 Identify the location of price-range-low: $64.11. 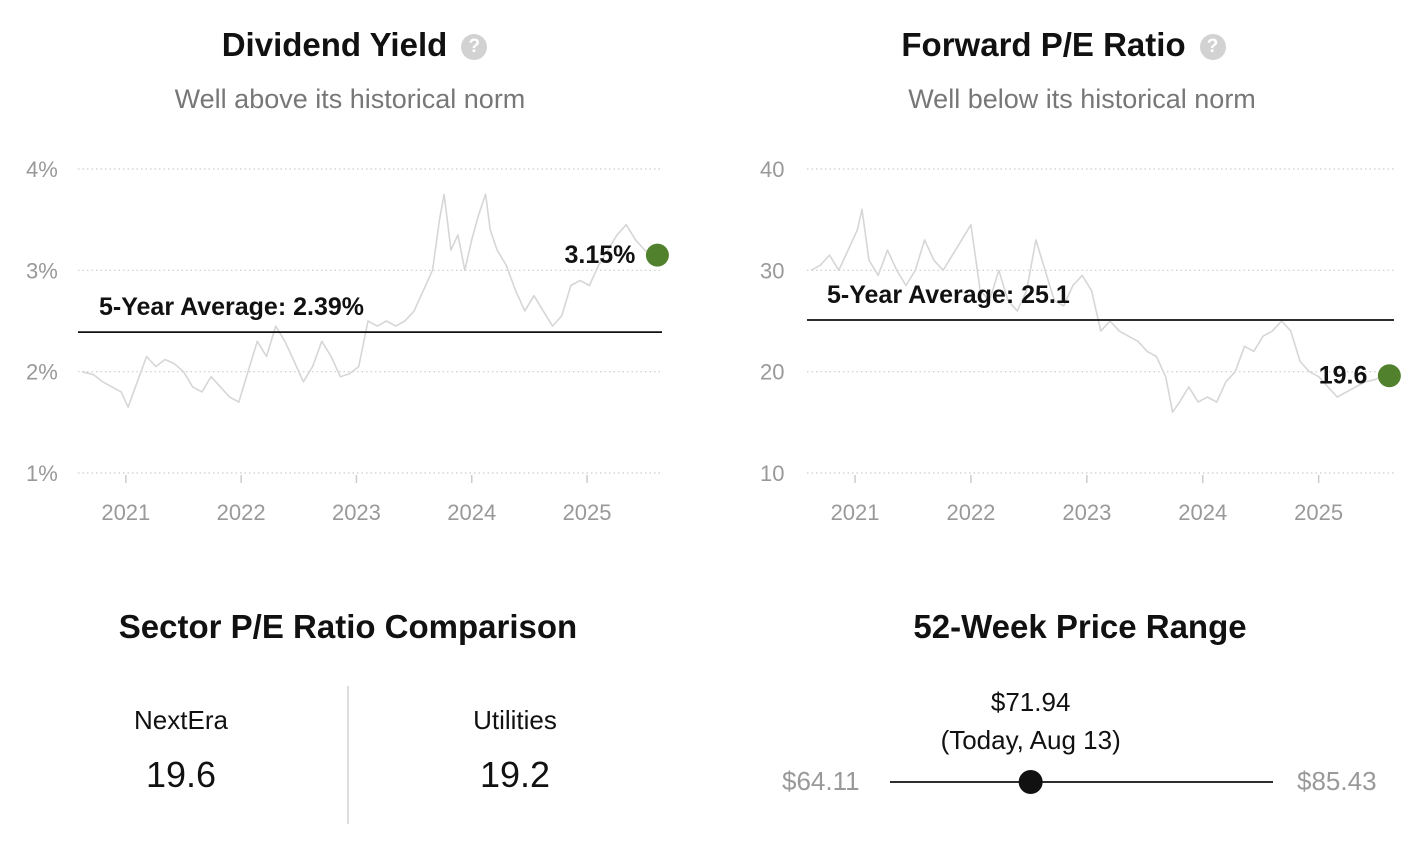
(821, 781).